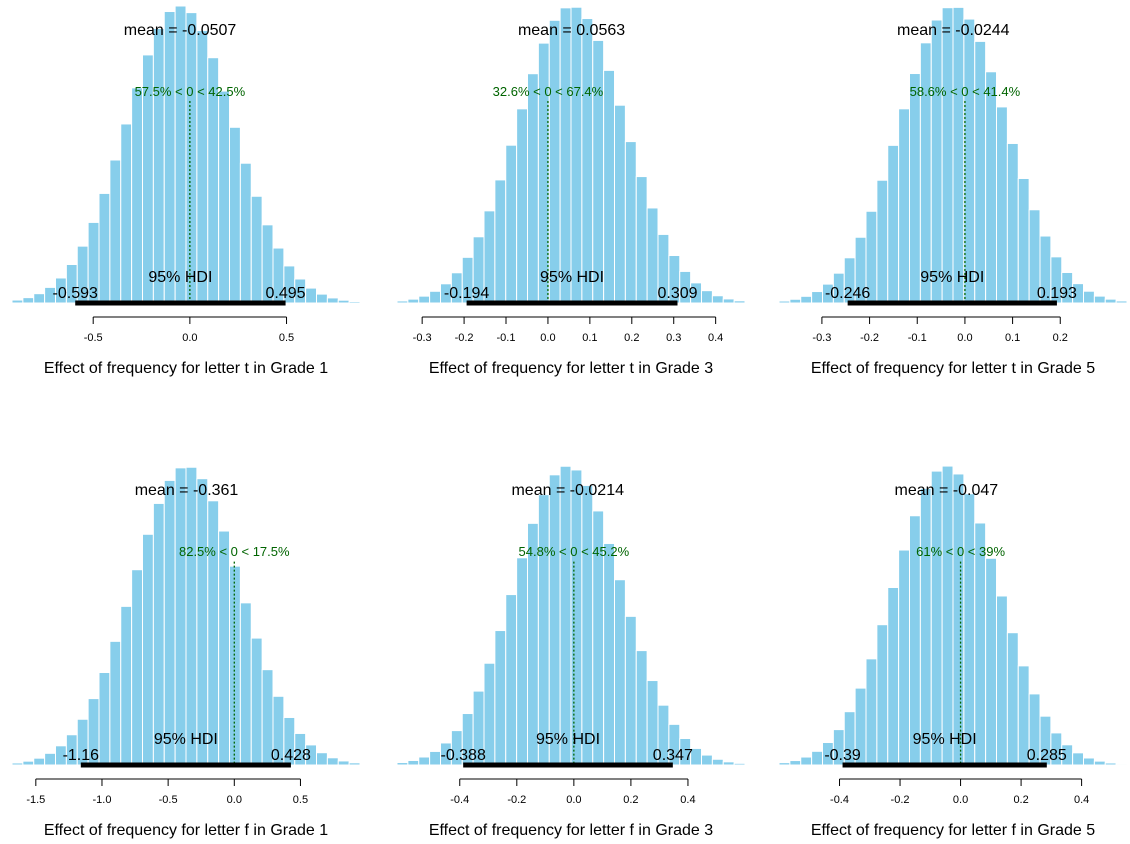  What do you see at coordinates (506, 338) in the screenshot?
I see `x-tick-label: -0.1` at bounding box center [506, 338].